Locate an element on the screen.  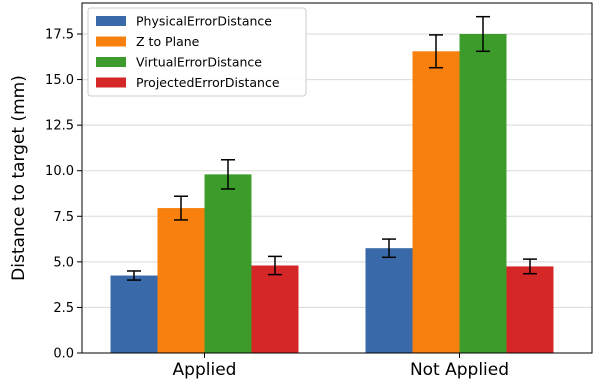
y-tick-label: 10.0 is located at coordinates (59, 171).